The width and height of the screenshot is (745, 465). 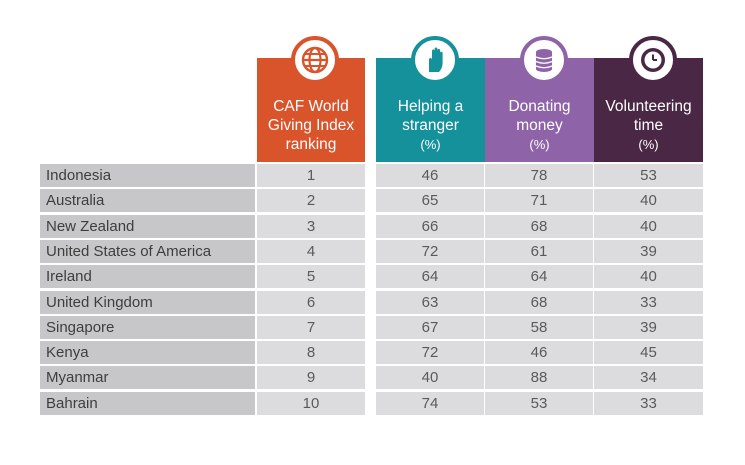 I want to click on helping-cell: 65, so click(x=430, y=200).